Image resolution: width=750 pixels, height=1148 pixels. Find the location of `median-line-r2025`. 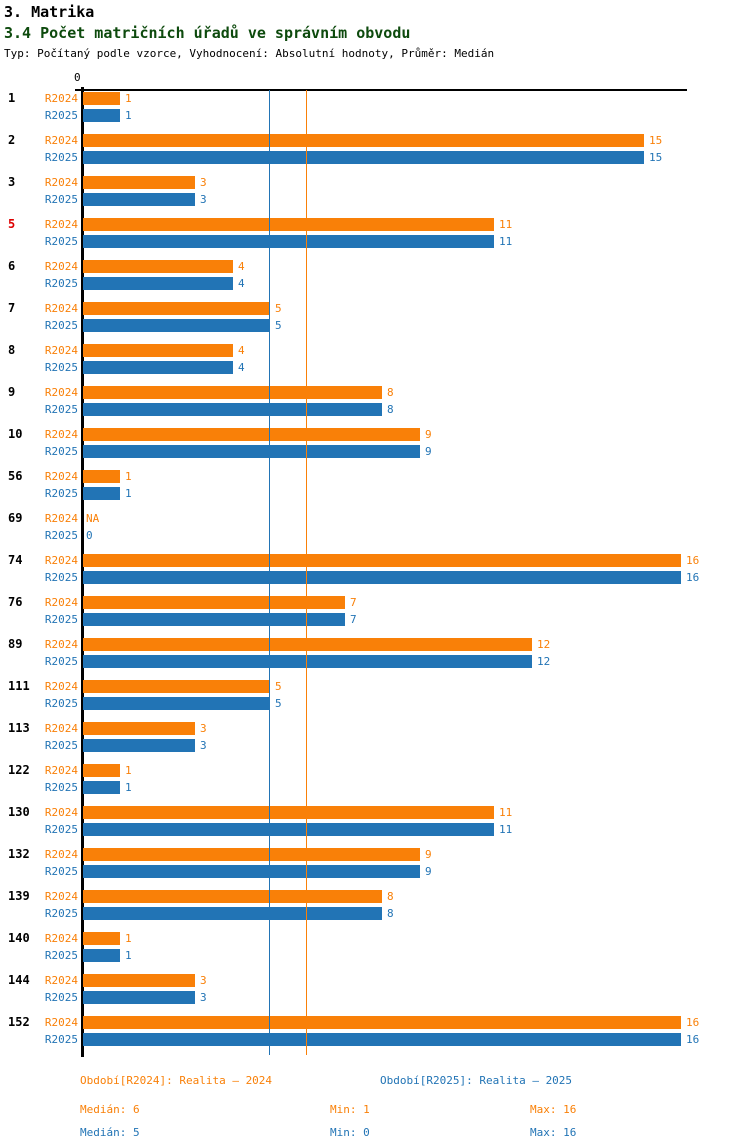

median-line-r2025 is located at coordinates (269, 572).